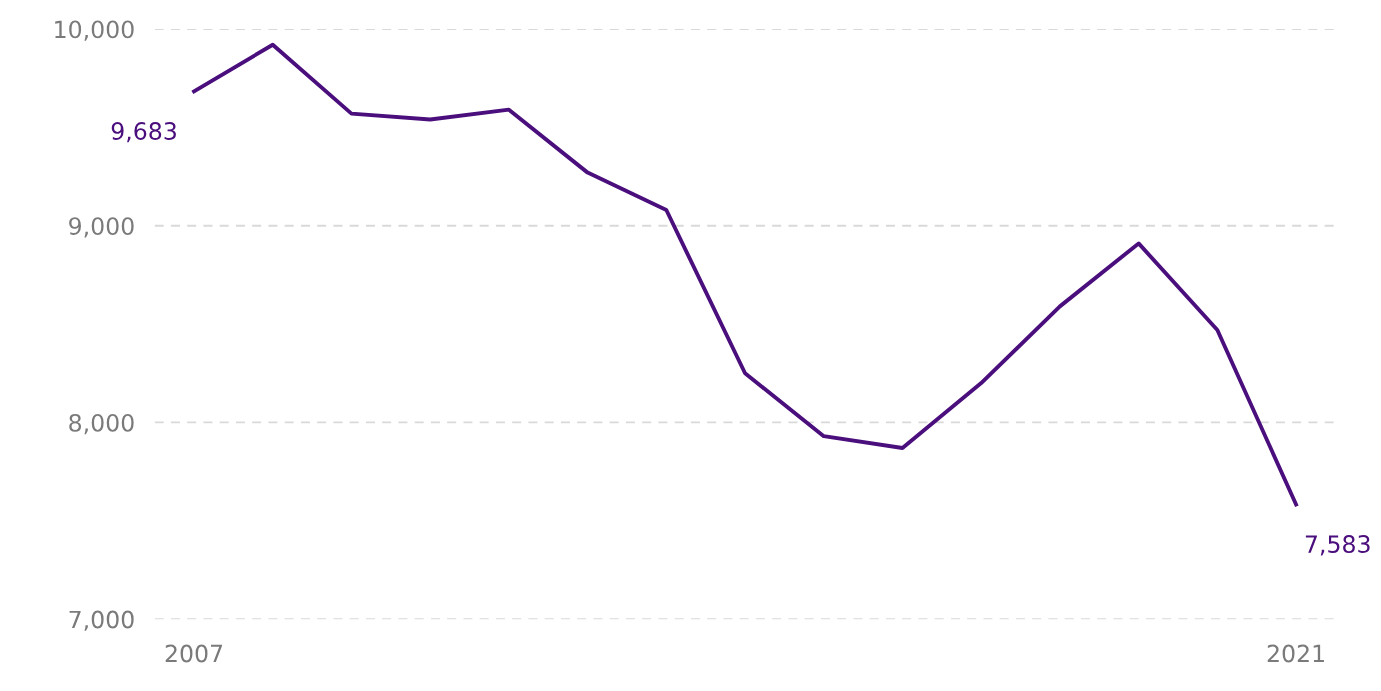 This screenshot has height=691, width=1381. I want to click on x-tick-label: 2021, so click(1295, 653).